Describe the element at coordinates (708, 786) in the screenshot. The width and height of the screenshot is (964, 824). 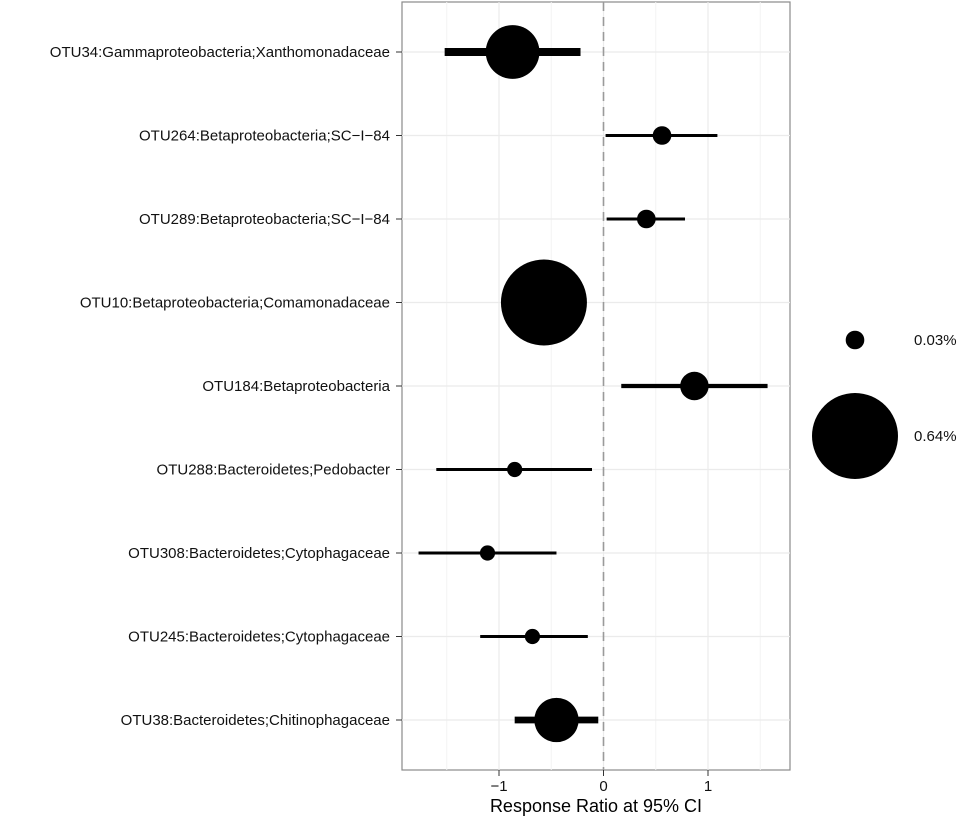
I see `x-tick-label: 1` at that location.